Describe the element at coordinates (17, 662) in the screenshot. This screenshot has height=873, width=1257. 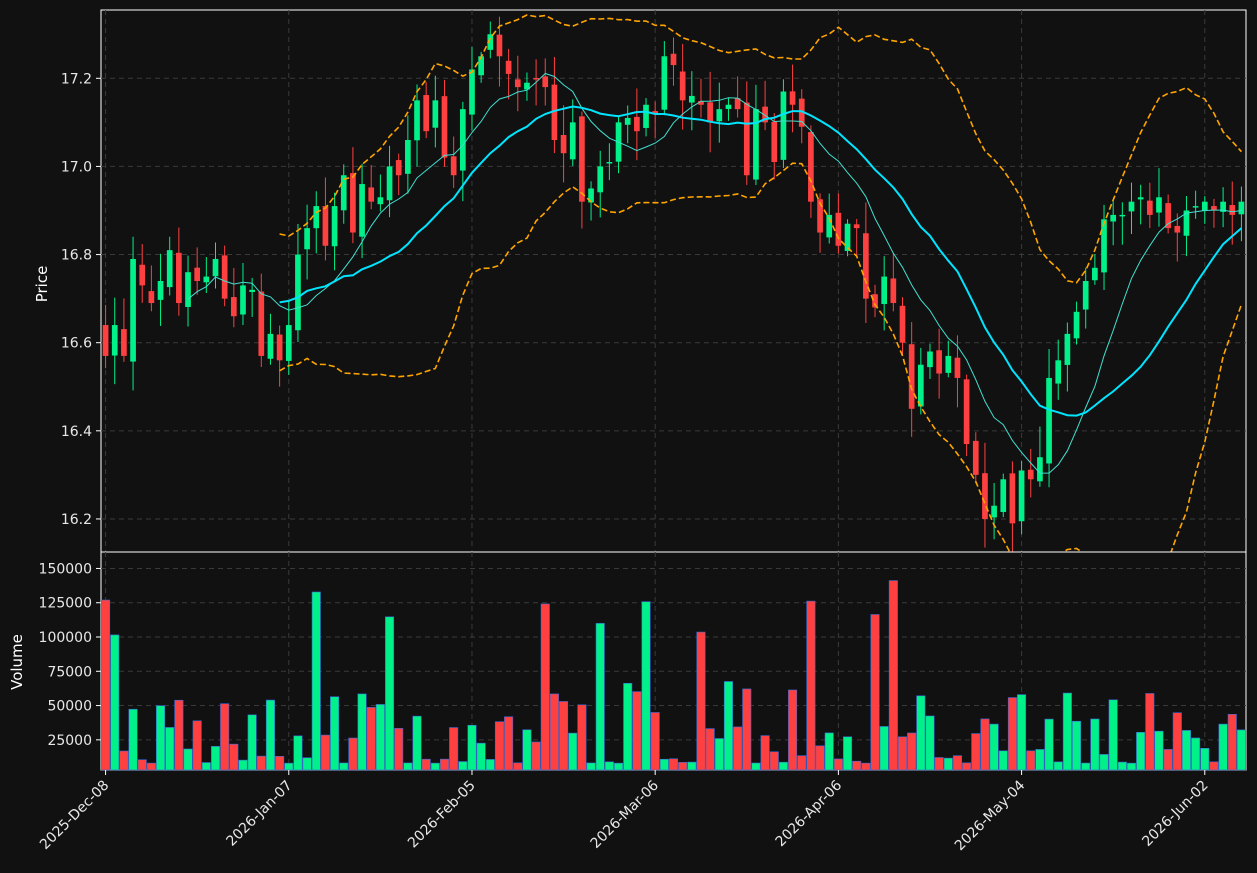
I see `volume-axis-label: Volume` at that location.